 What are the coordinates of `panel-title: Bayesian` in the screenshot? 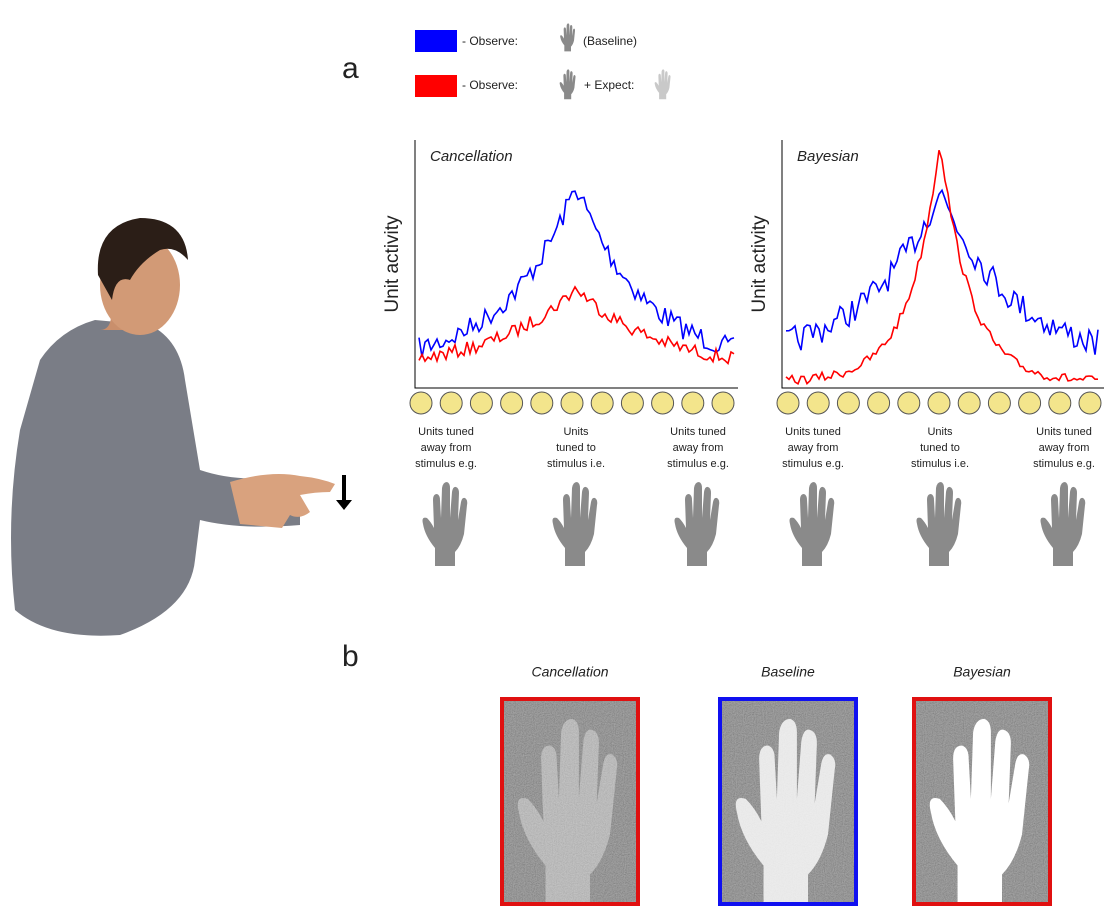 It's located at (828, 156).